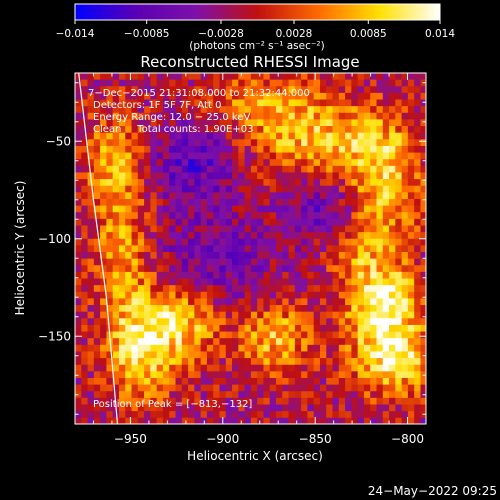 The image size is (500, 500). I want to click on colorbar-tick-label: 0.014, so click(440, 34).